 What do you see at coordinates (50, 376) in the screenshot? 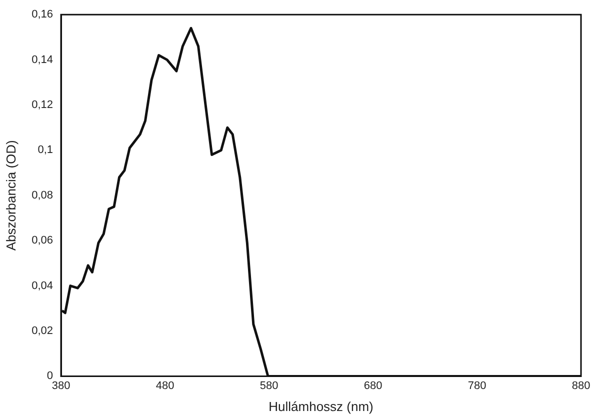
I see `y-tick-label: 0` at bounding box center [50, 376].